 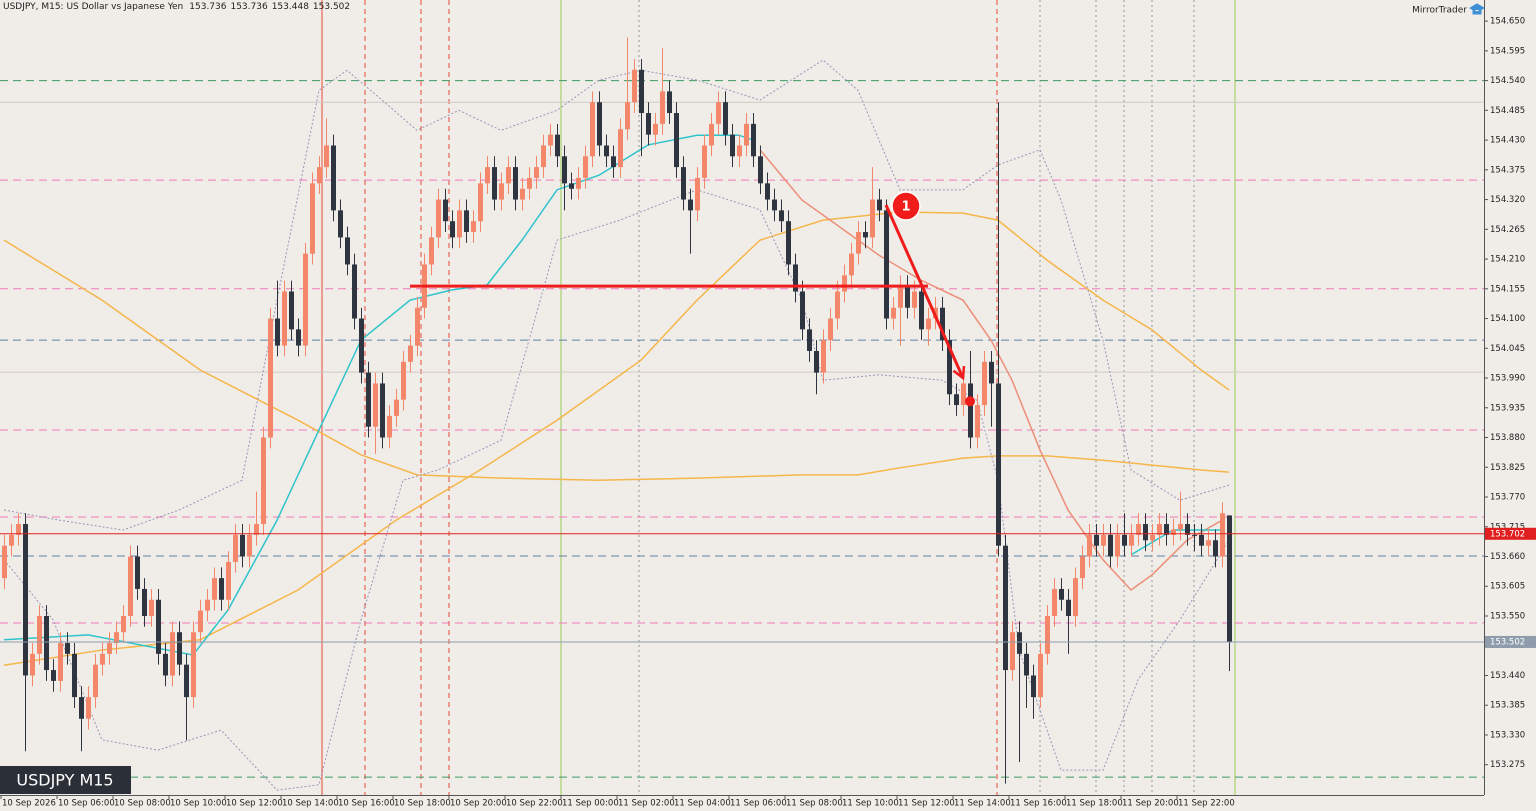 I want to click on y-tick-label: 153.605, so click(x=1507, y=587).